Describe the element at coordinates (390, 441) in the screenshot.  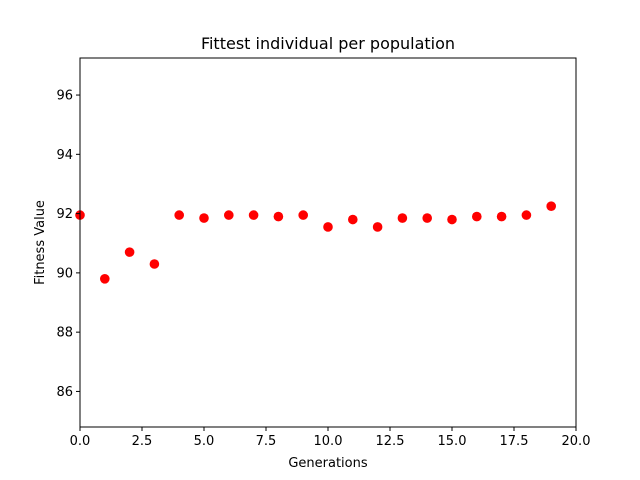
I see `x-tick-label: 12.5` at that location.